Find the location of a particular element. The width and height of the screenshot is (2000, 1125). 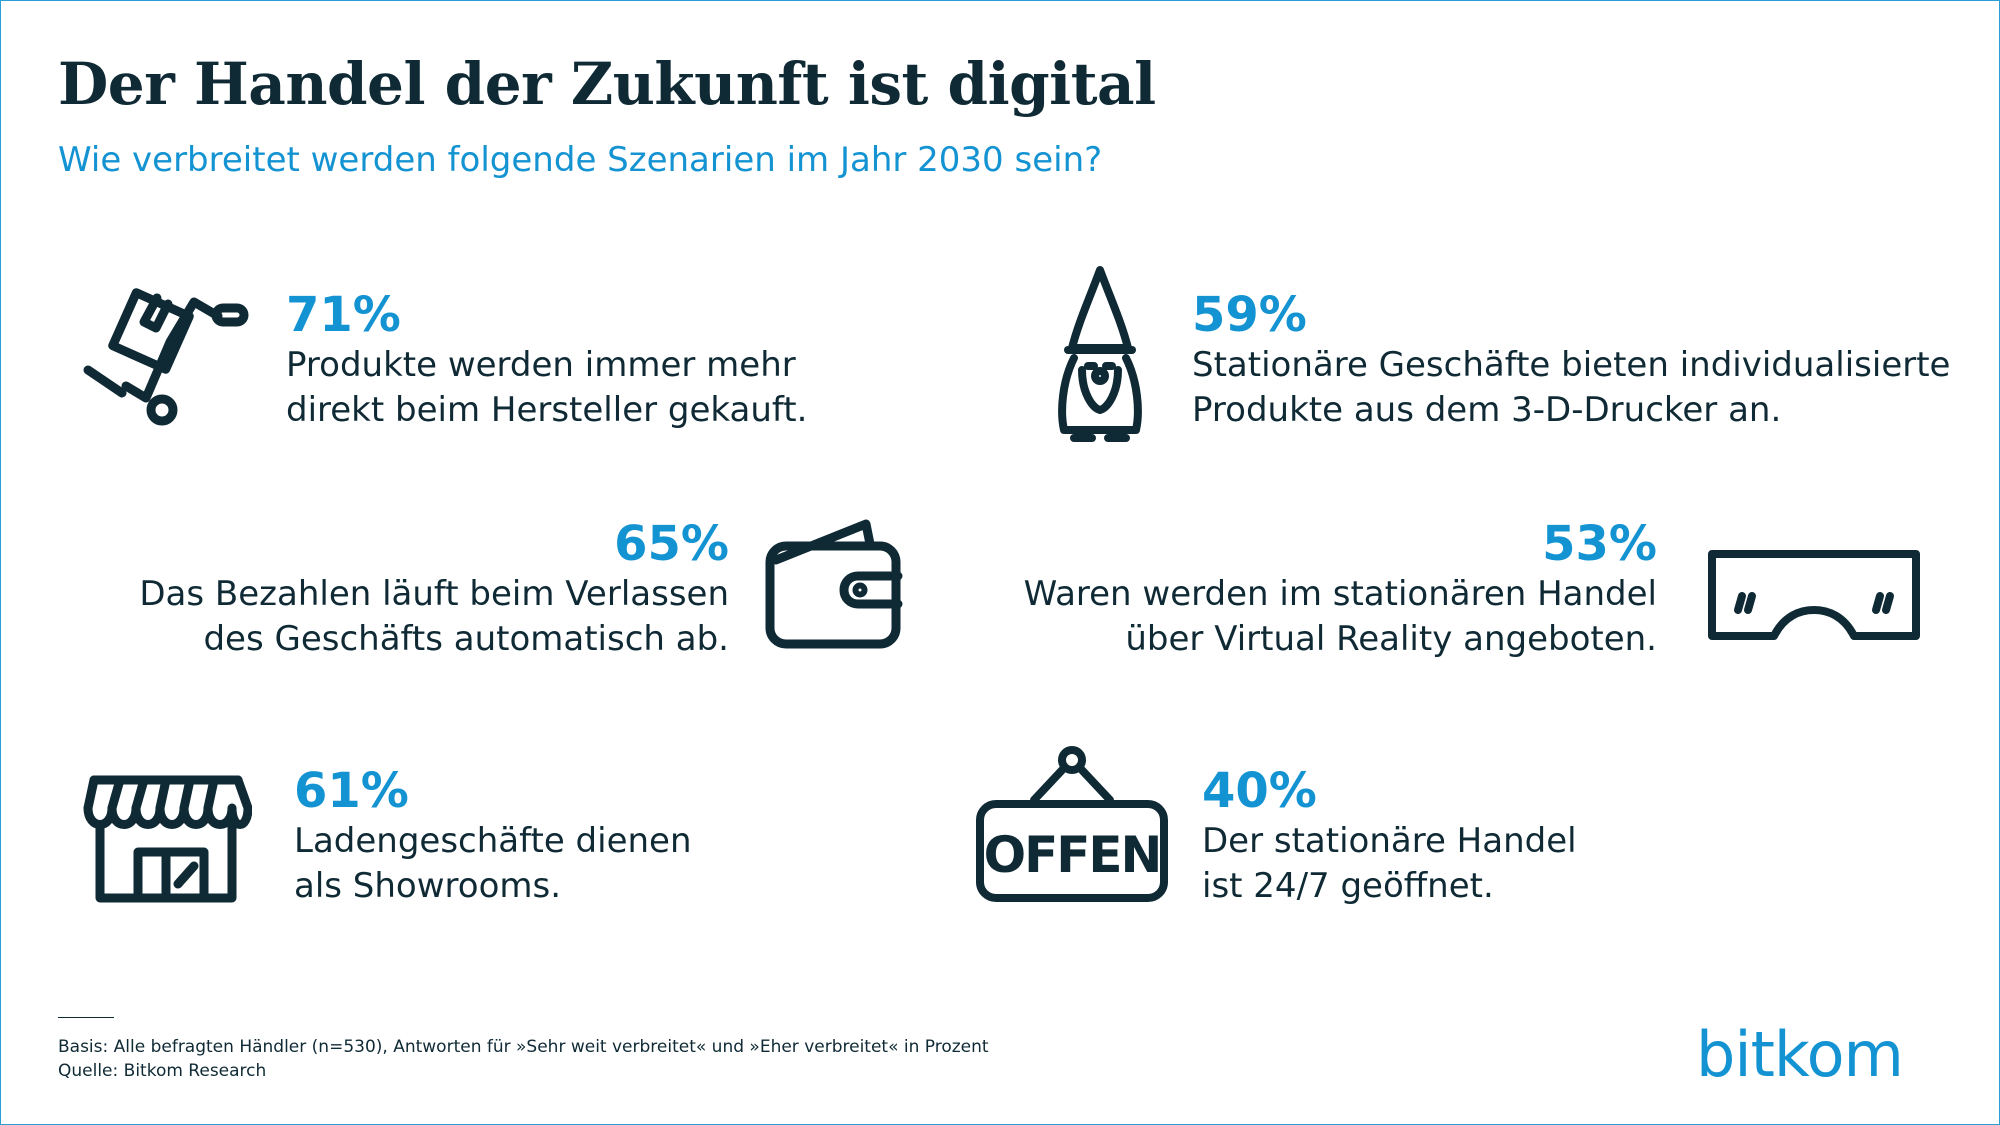

storefront-icon is located at coordinates (167, 838).